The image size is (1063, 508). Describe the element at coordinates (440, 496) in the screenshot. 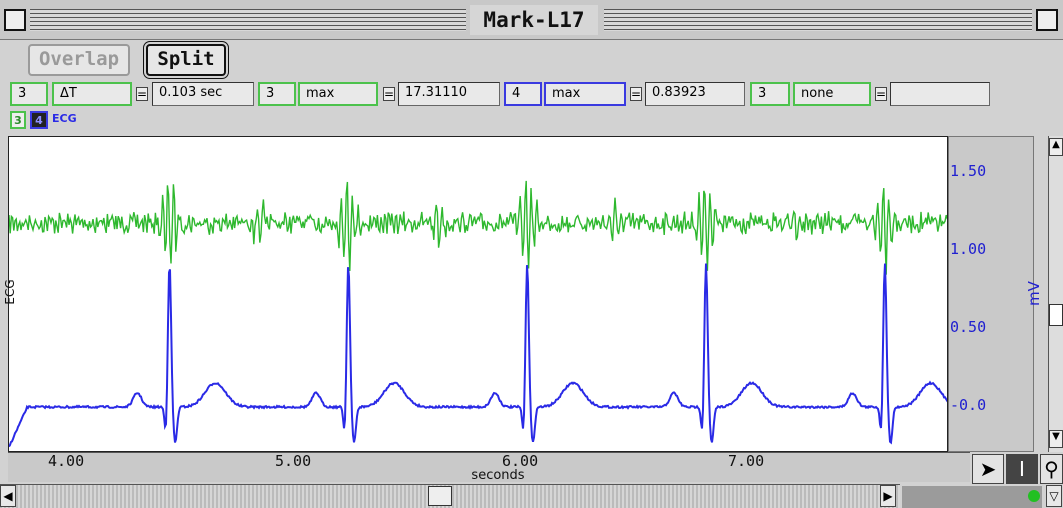

I see `horizontal-scroll-thumb` at that location.